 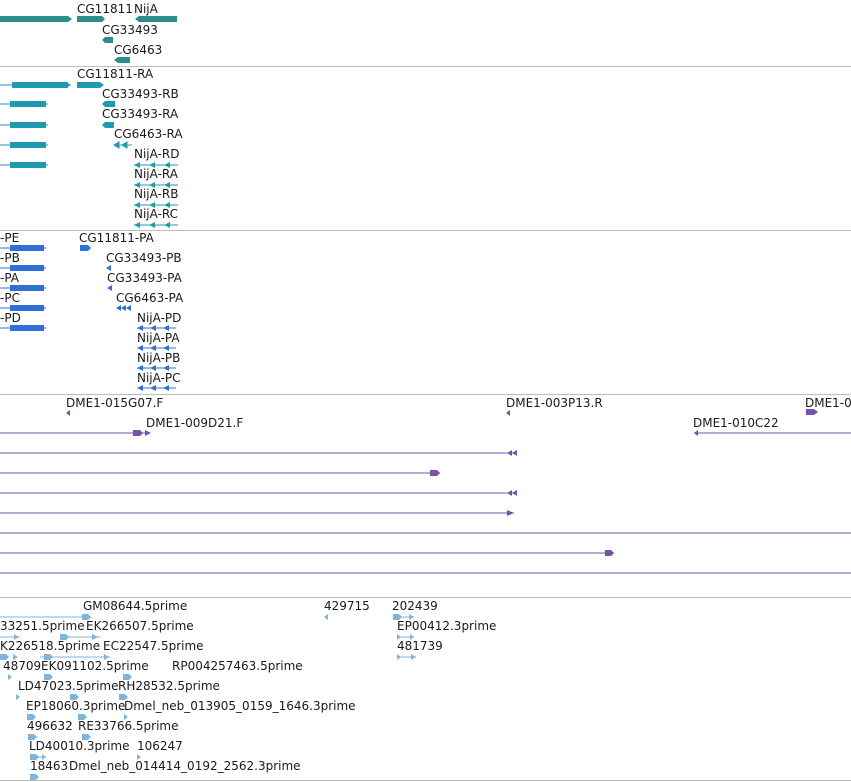 What do you see at coordinates (140, 94) in the screenshot?
I see `transcript-label: CG33493-RB` at bounding box center [140, 94].